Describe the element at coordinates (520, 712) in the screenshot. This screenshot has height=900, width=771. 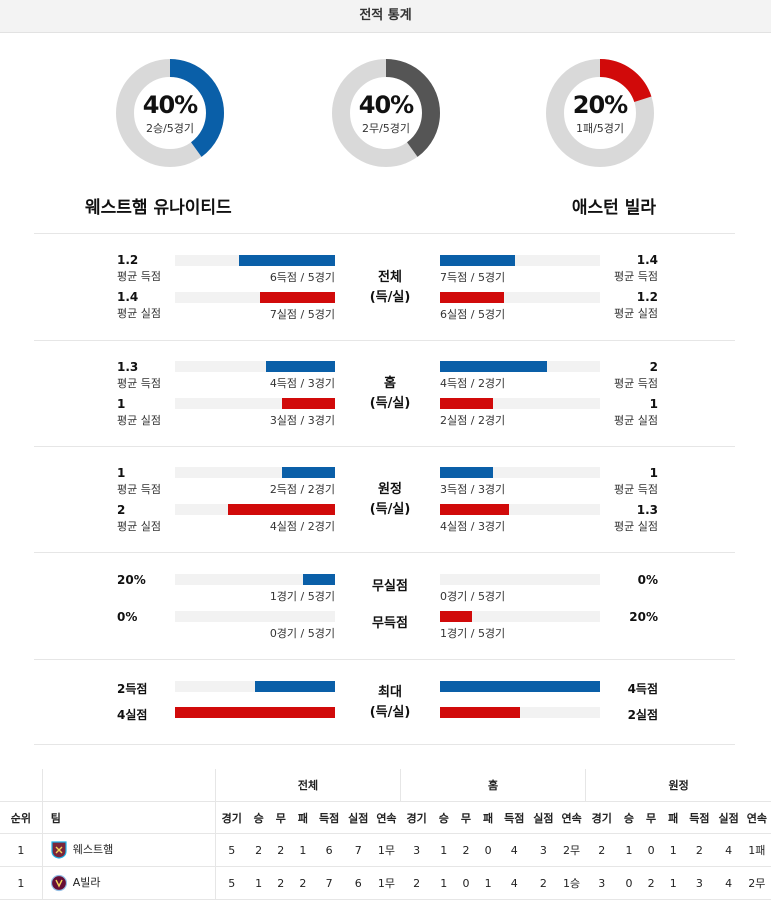
I see `away-max-conceded-track` at that location.